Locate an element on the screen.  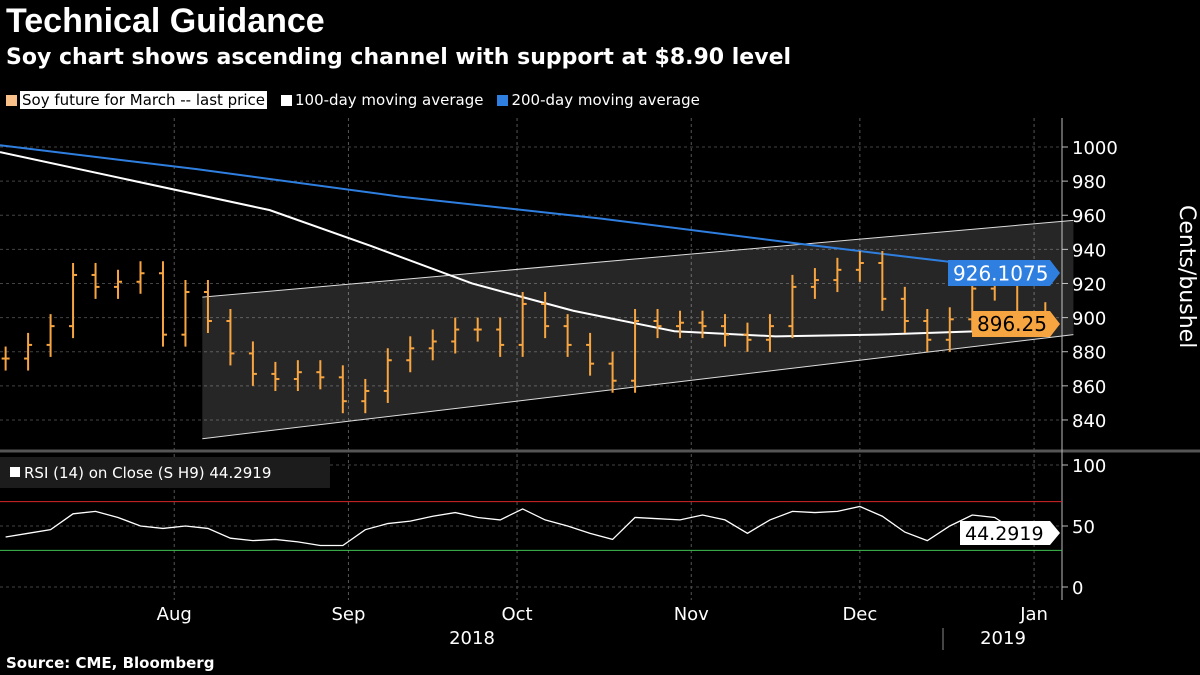
x-tick-label: Dec is located at coordinates (859, 614).